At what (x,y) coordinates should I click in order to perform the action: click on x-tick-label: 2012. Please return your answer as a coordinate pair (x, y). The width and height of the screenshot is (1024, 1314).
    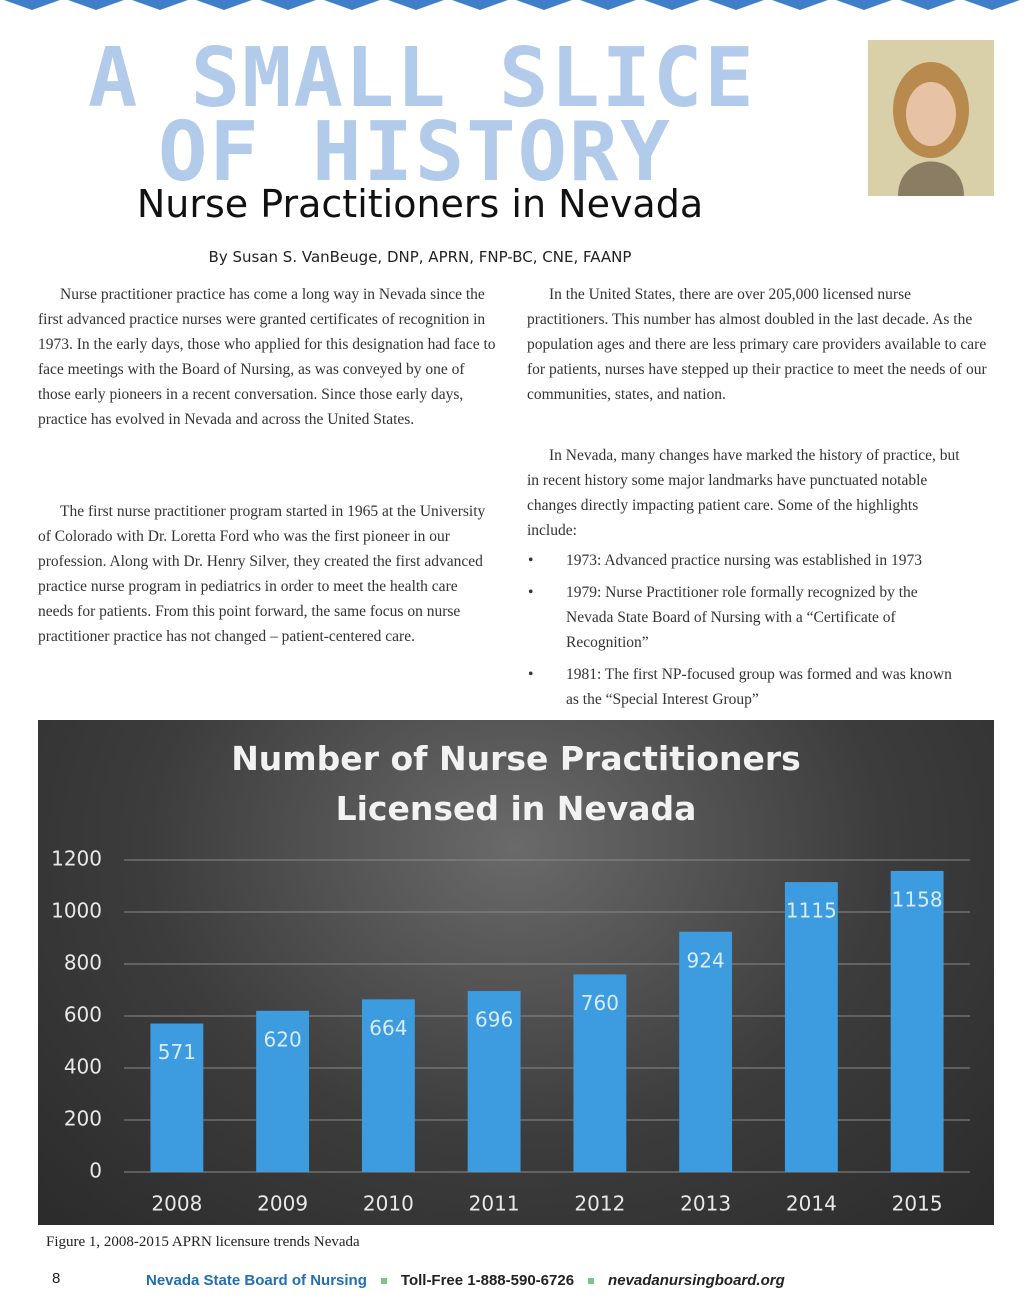
    Looking at the image, I should click on (599, 1204).